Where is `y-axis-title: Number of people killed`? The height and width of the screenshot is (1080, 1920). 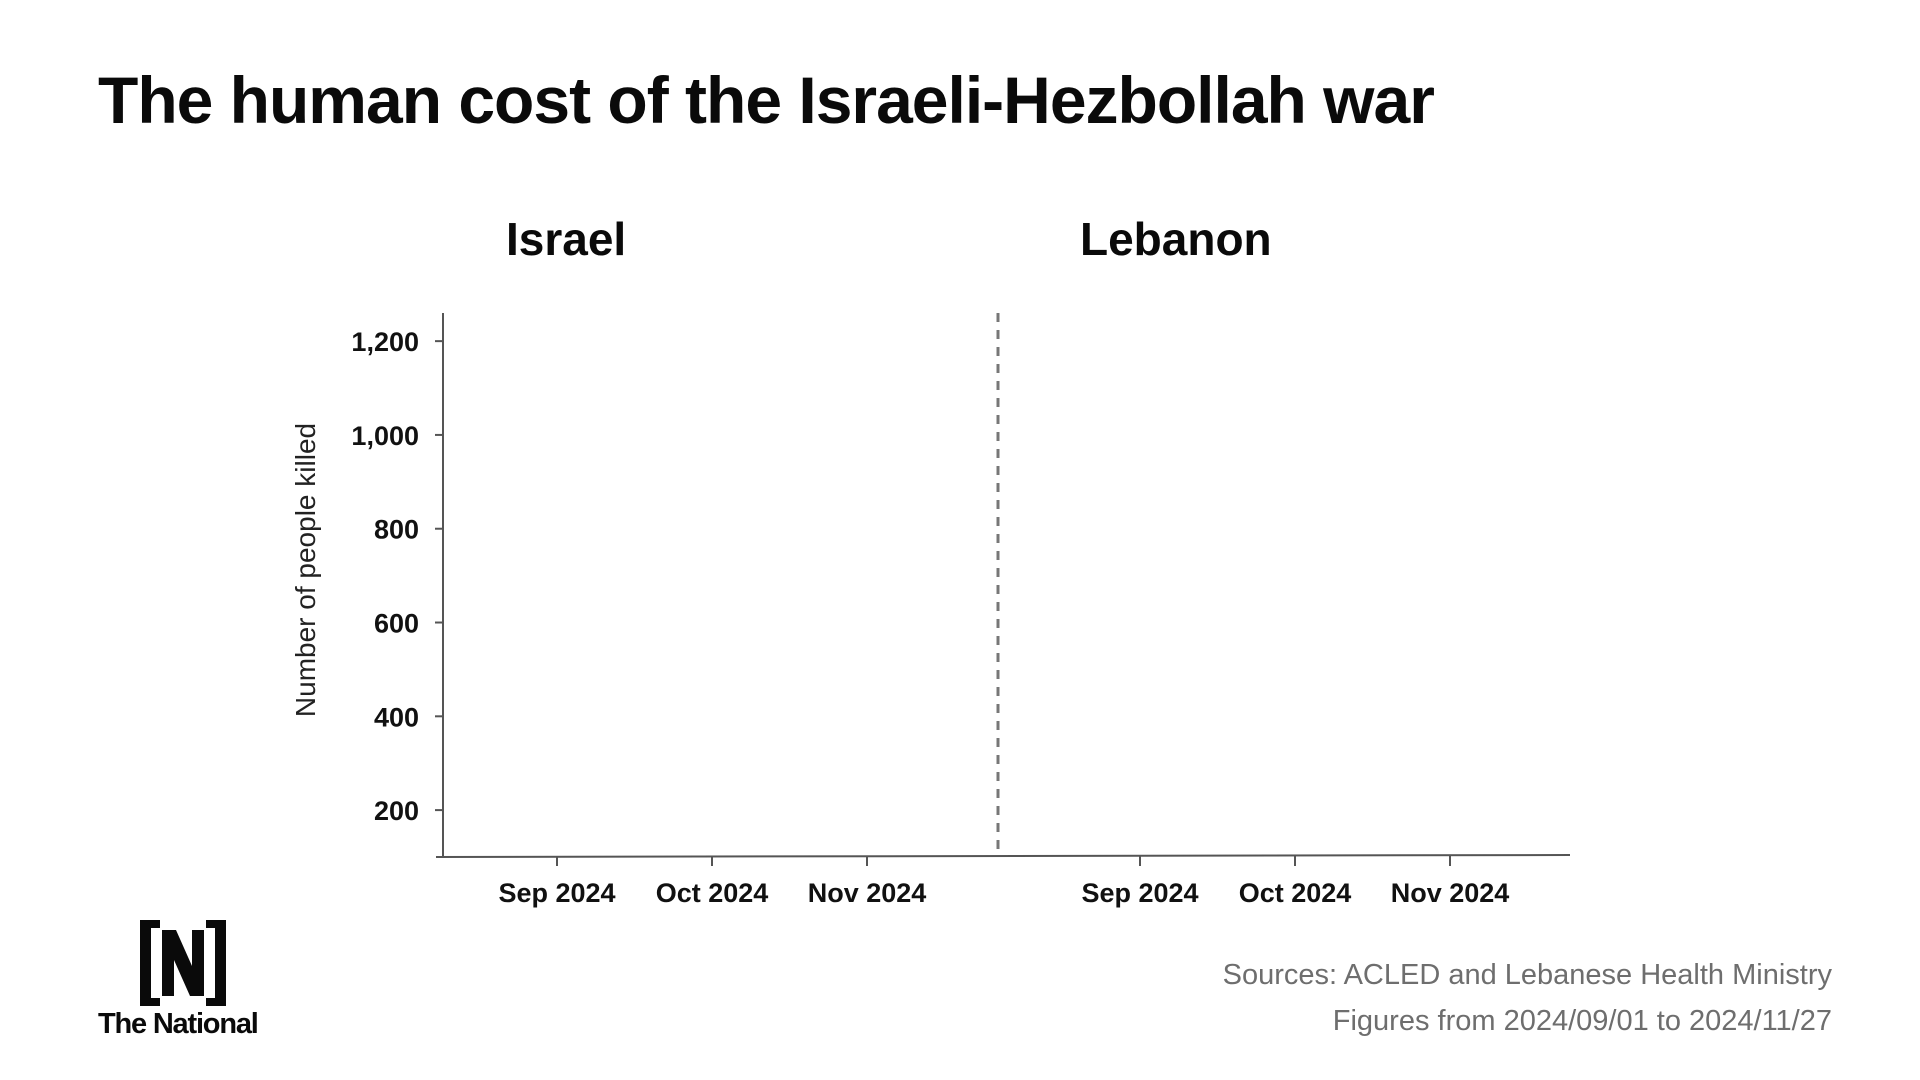 y-axis-title: Number of people killed is located at coordinates (305, 570).